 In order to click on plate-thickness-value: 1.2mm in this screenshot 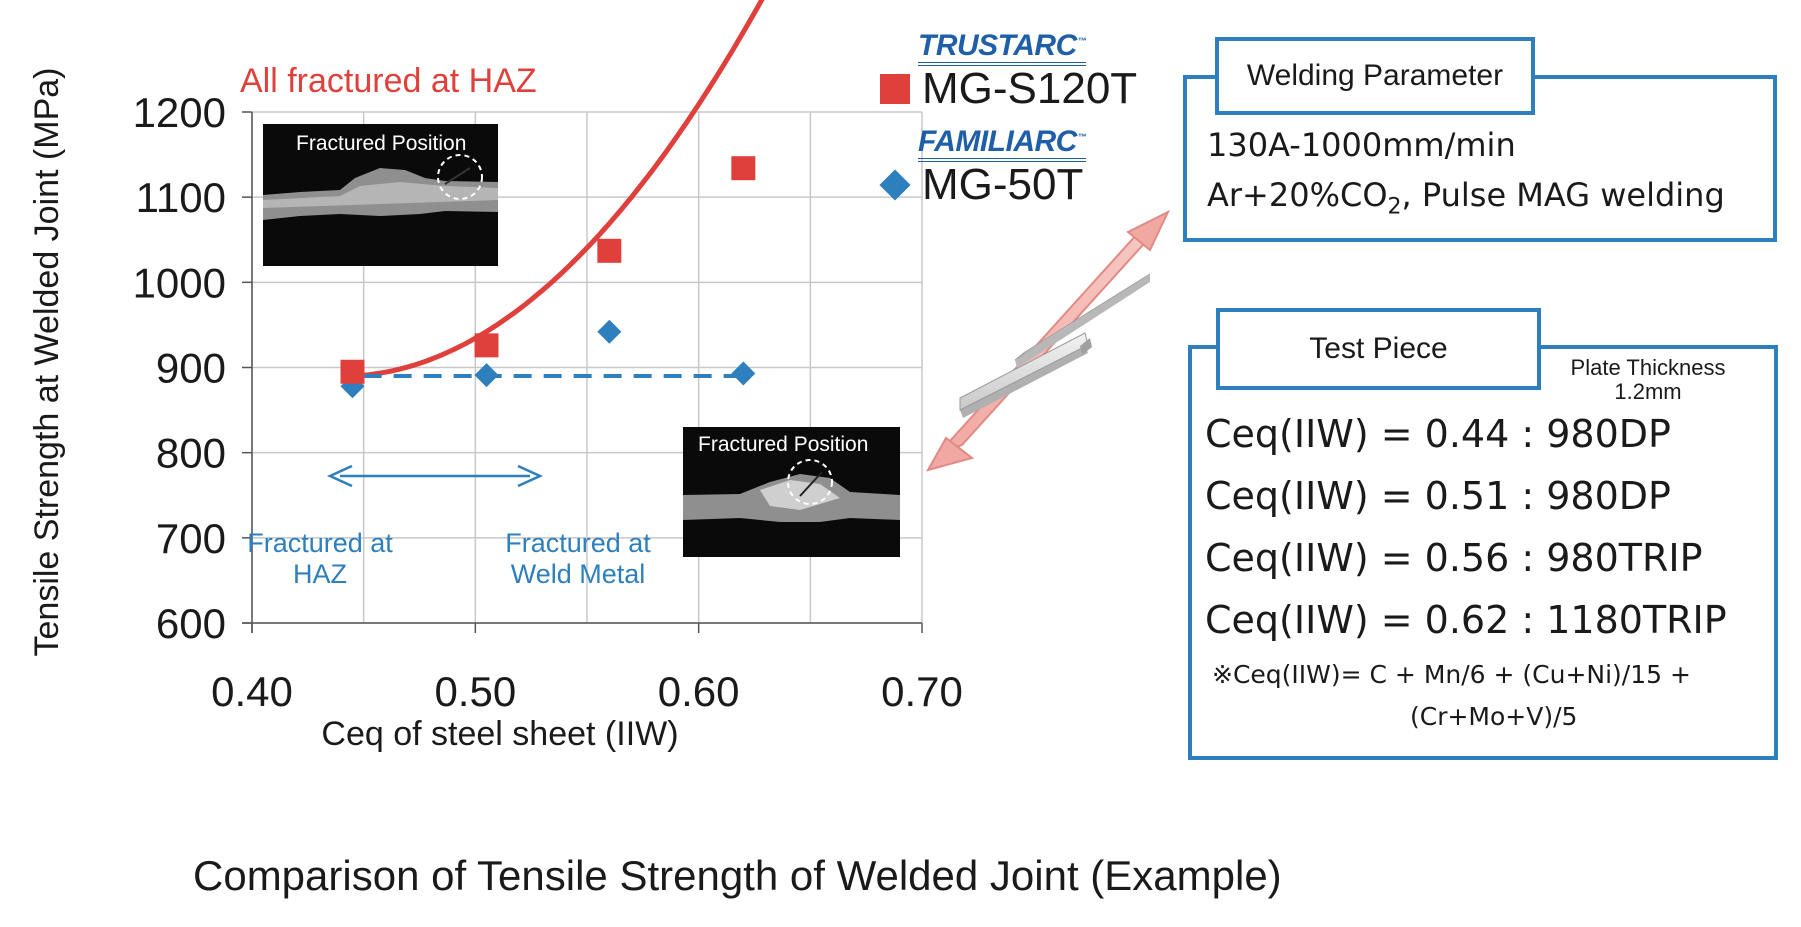, I will do `click(1648, 391)`.